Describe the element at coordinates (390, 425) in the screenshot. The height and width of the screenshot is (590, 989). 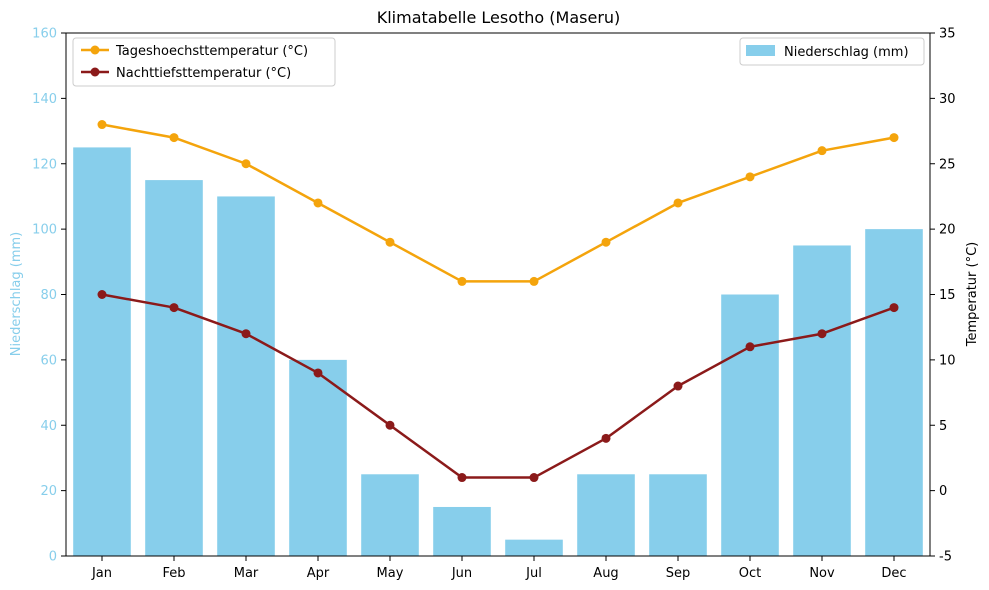
I see `low-temp-point-may` at that location.